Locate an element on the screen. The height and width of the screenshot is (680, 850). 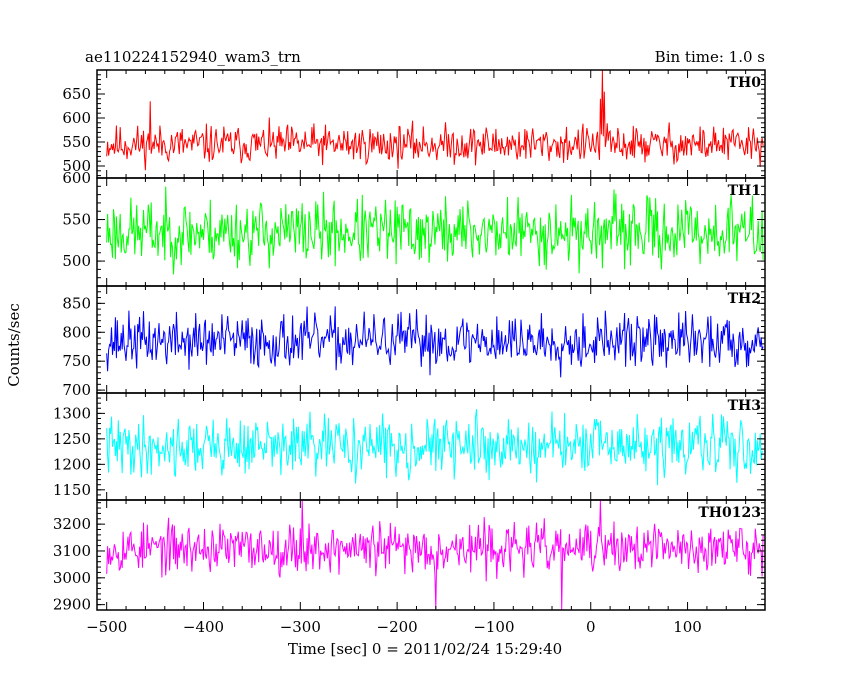
y-tick-label: 700 is located at coordinates (76, 390).